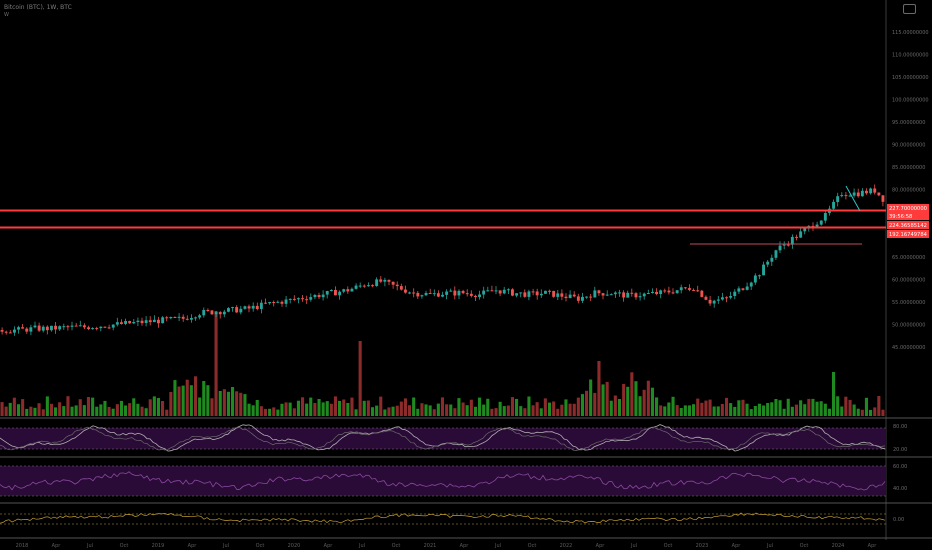 The width and height of the screenshot is (932, 550). Describe the element at coordinates (908, 303) in the screenshot. I see `price-tick-label: 55.00000000` at that location.